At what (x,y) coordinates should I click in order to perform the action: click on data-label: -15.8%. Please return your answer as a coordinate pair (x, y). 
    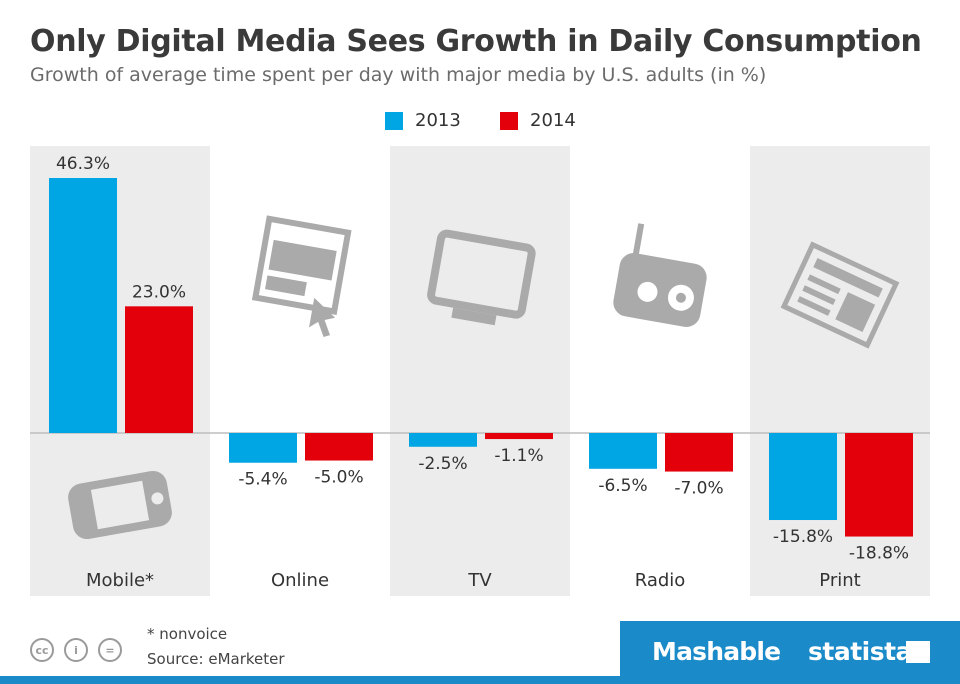
    Looking at the image, I should click on (803, 537).